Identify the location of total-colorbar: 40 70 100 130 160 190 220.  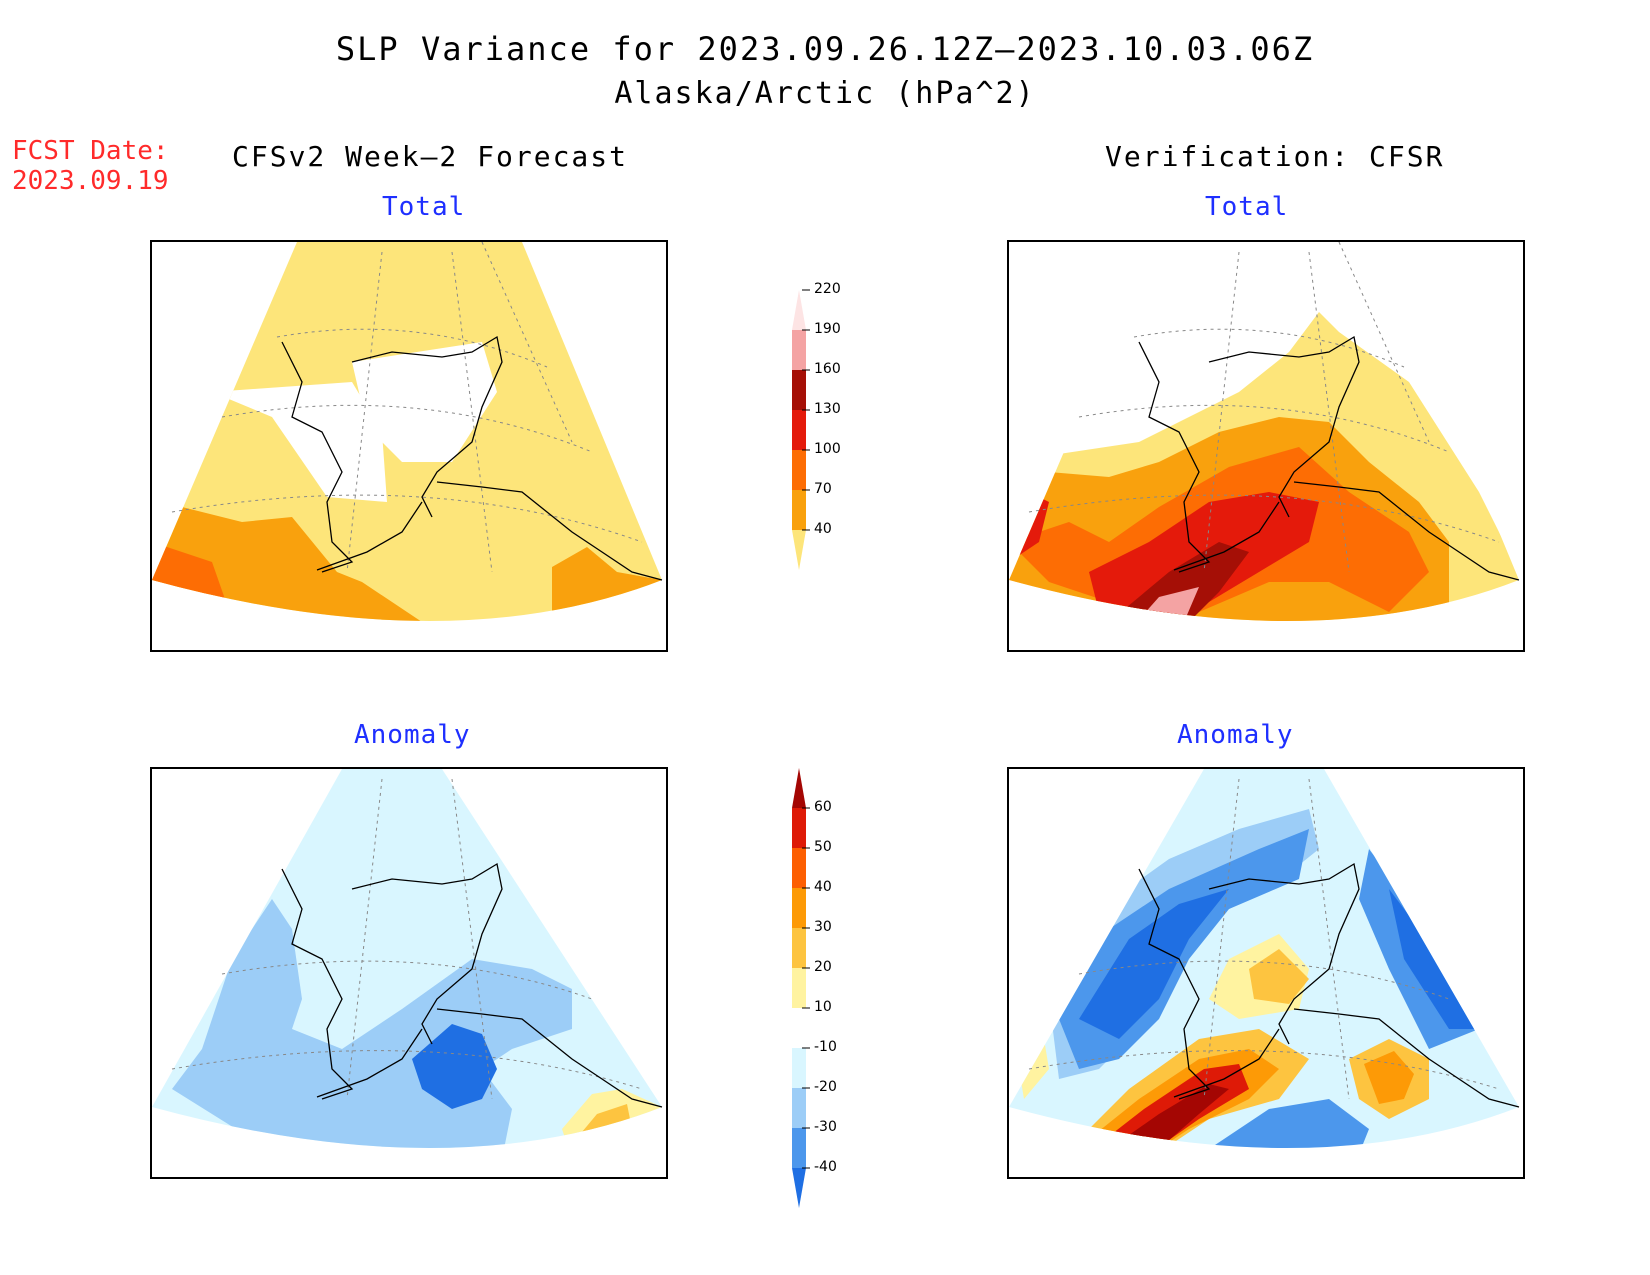
(830, 445).